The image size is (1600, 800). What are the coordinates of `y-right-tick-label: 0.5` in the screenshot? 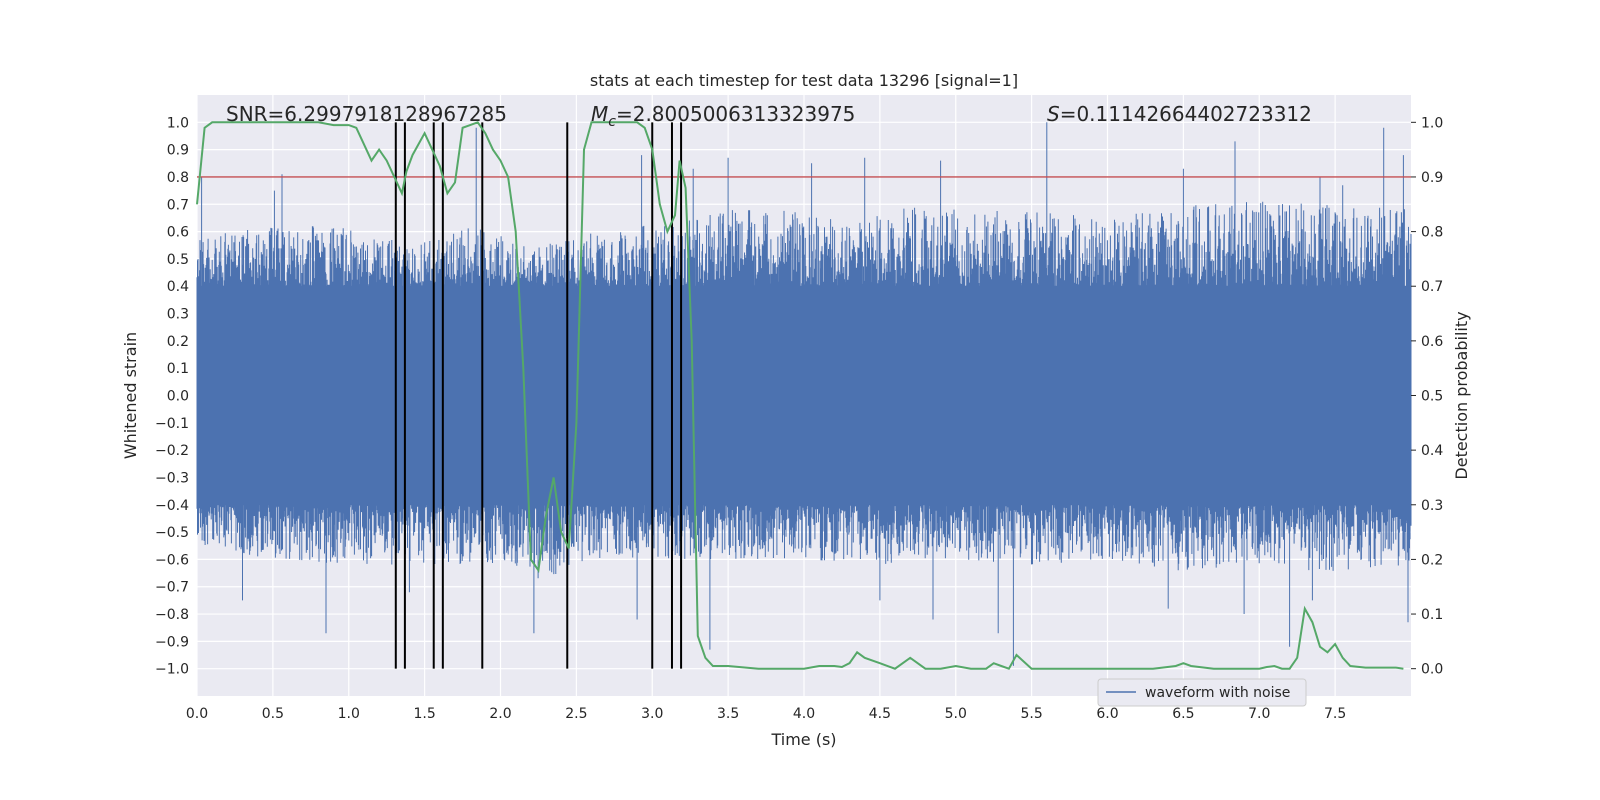 It's located at (1432, 397).